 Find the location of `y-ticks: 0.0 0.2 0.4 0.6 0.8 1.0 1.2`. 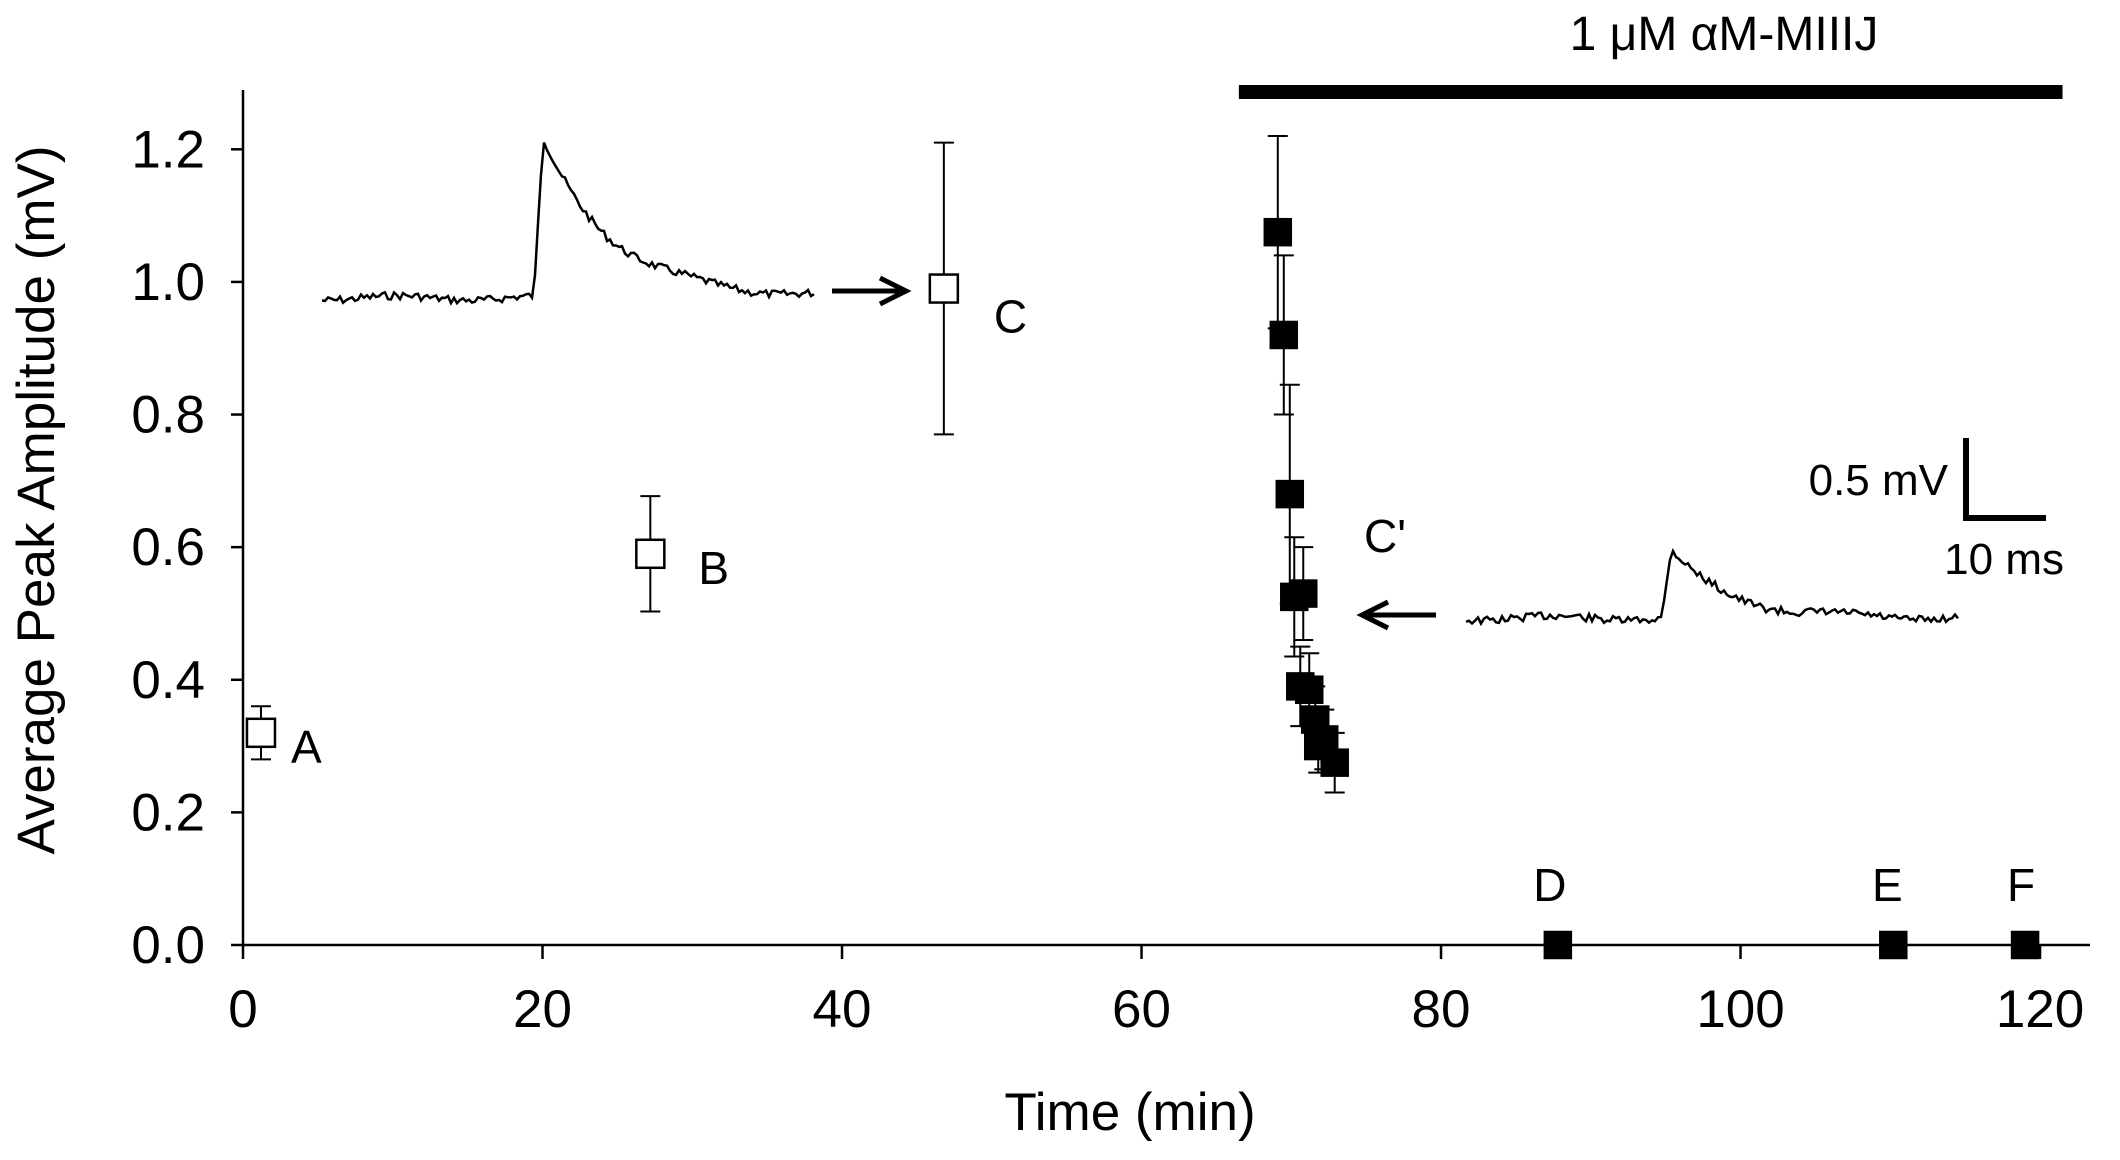

y-ticks: 0.0 0.2 0.4 0.6 0.8 1.0 1.2 is located at coordinates (187, 547).